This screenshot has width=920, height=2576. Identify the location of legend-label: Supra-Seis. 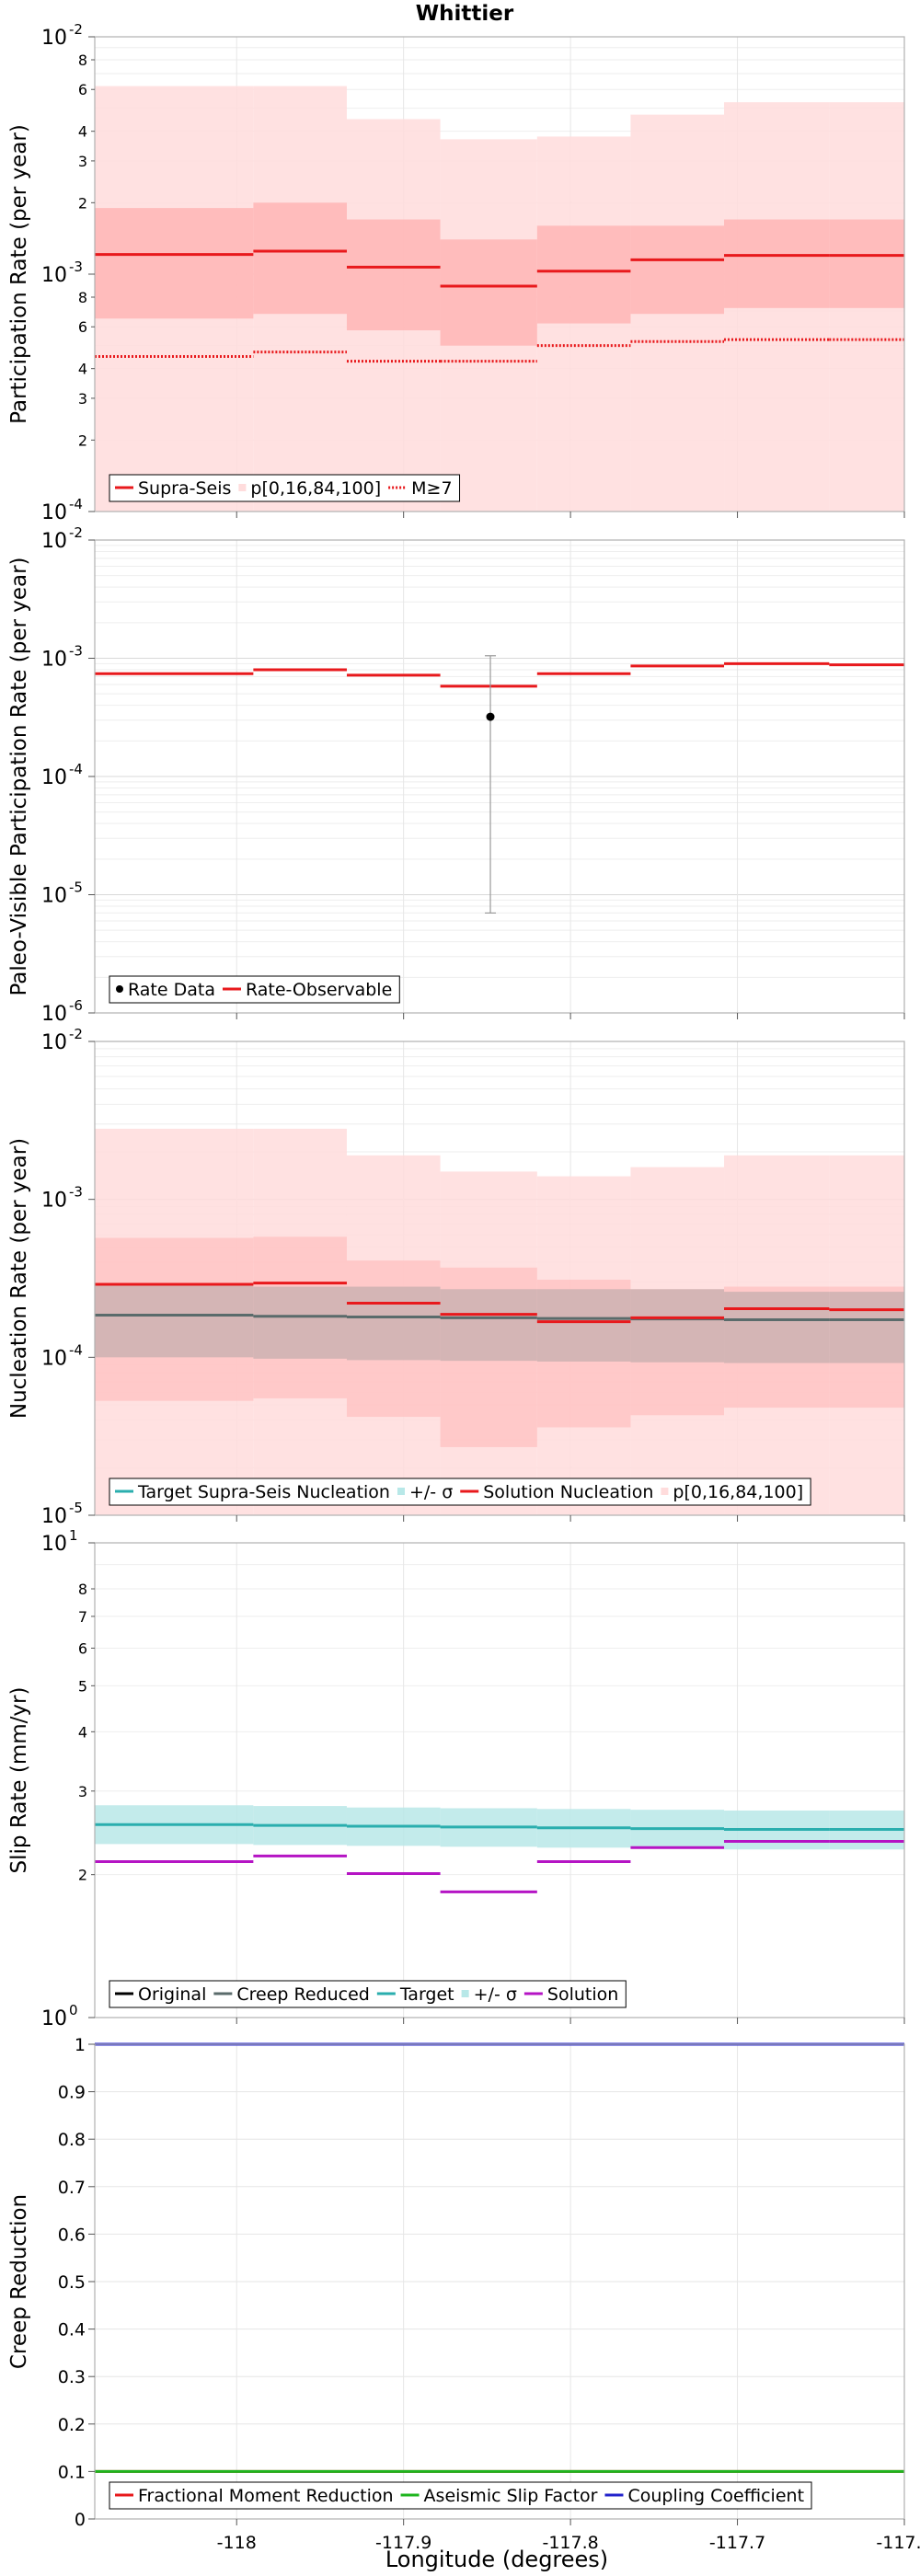
(184, 488).